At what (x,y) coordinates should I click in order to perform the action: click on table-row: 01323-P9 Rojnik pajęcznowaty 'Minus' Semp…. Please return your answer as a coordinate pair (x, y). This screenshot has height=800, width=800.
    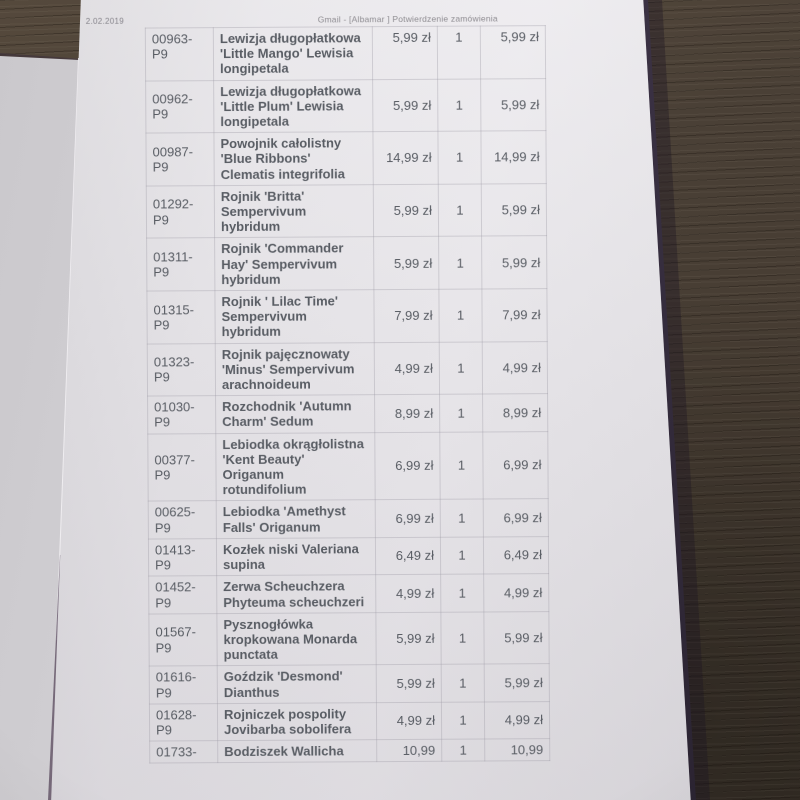
    Looking at the image, I should click on (347, 369).